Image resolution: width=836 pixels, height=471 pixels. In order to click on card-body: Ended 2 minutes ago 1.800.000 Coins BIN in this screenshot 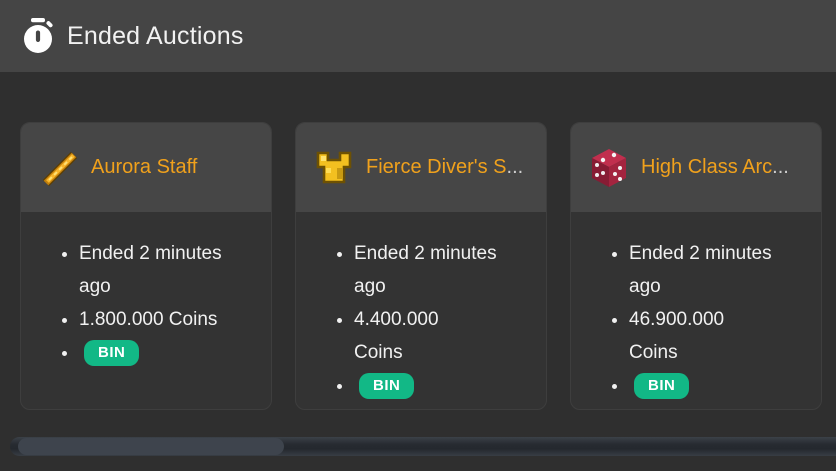, I will do `click(146, 290)`.